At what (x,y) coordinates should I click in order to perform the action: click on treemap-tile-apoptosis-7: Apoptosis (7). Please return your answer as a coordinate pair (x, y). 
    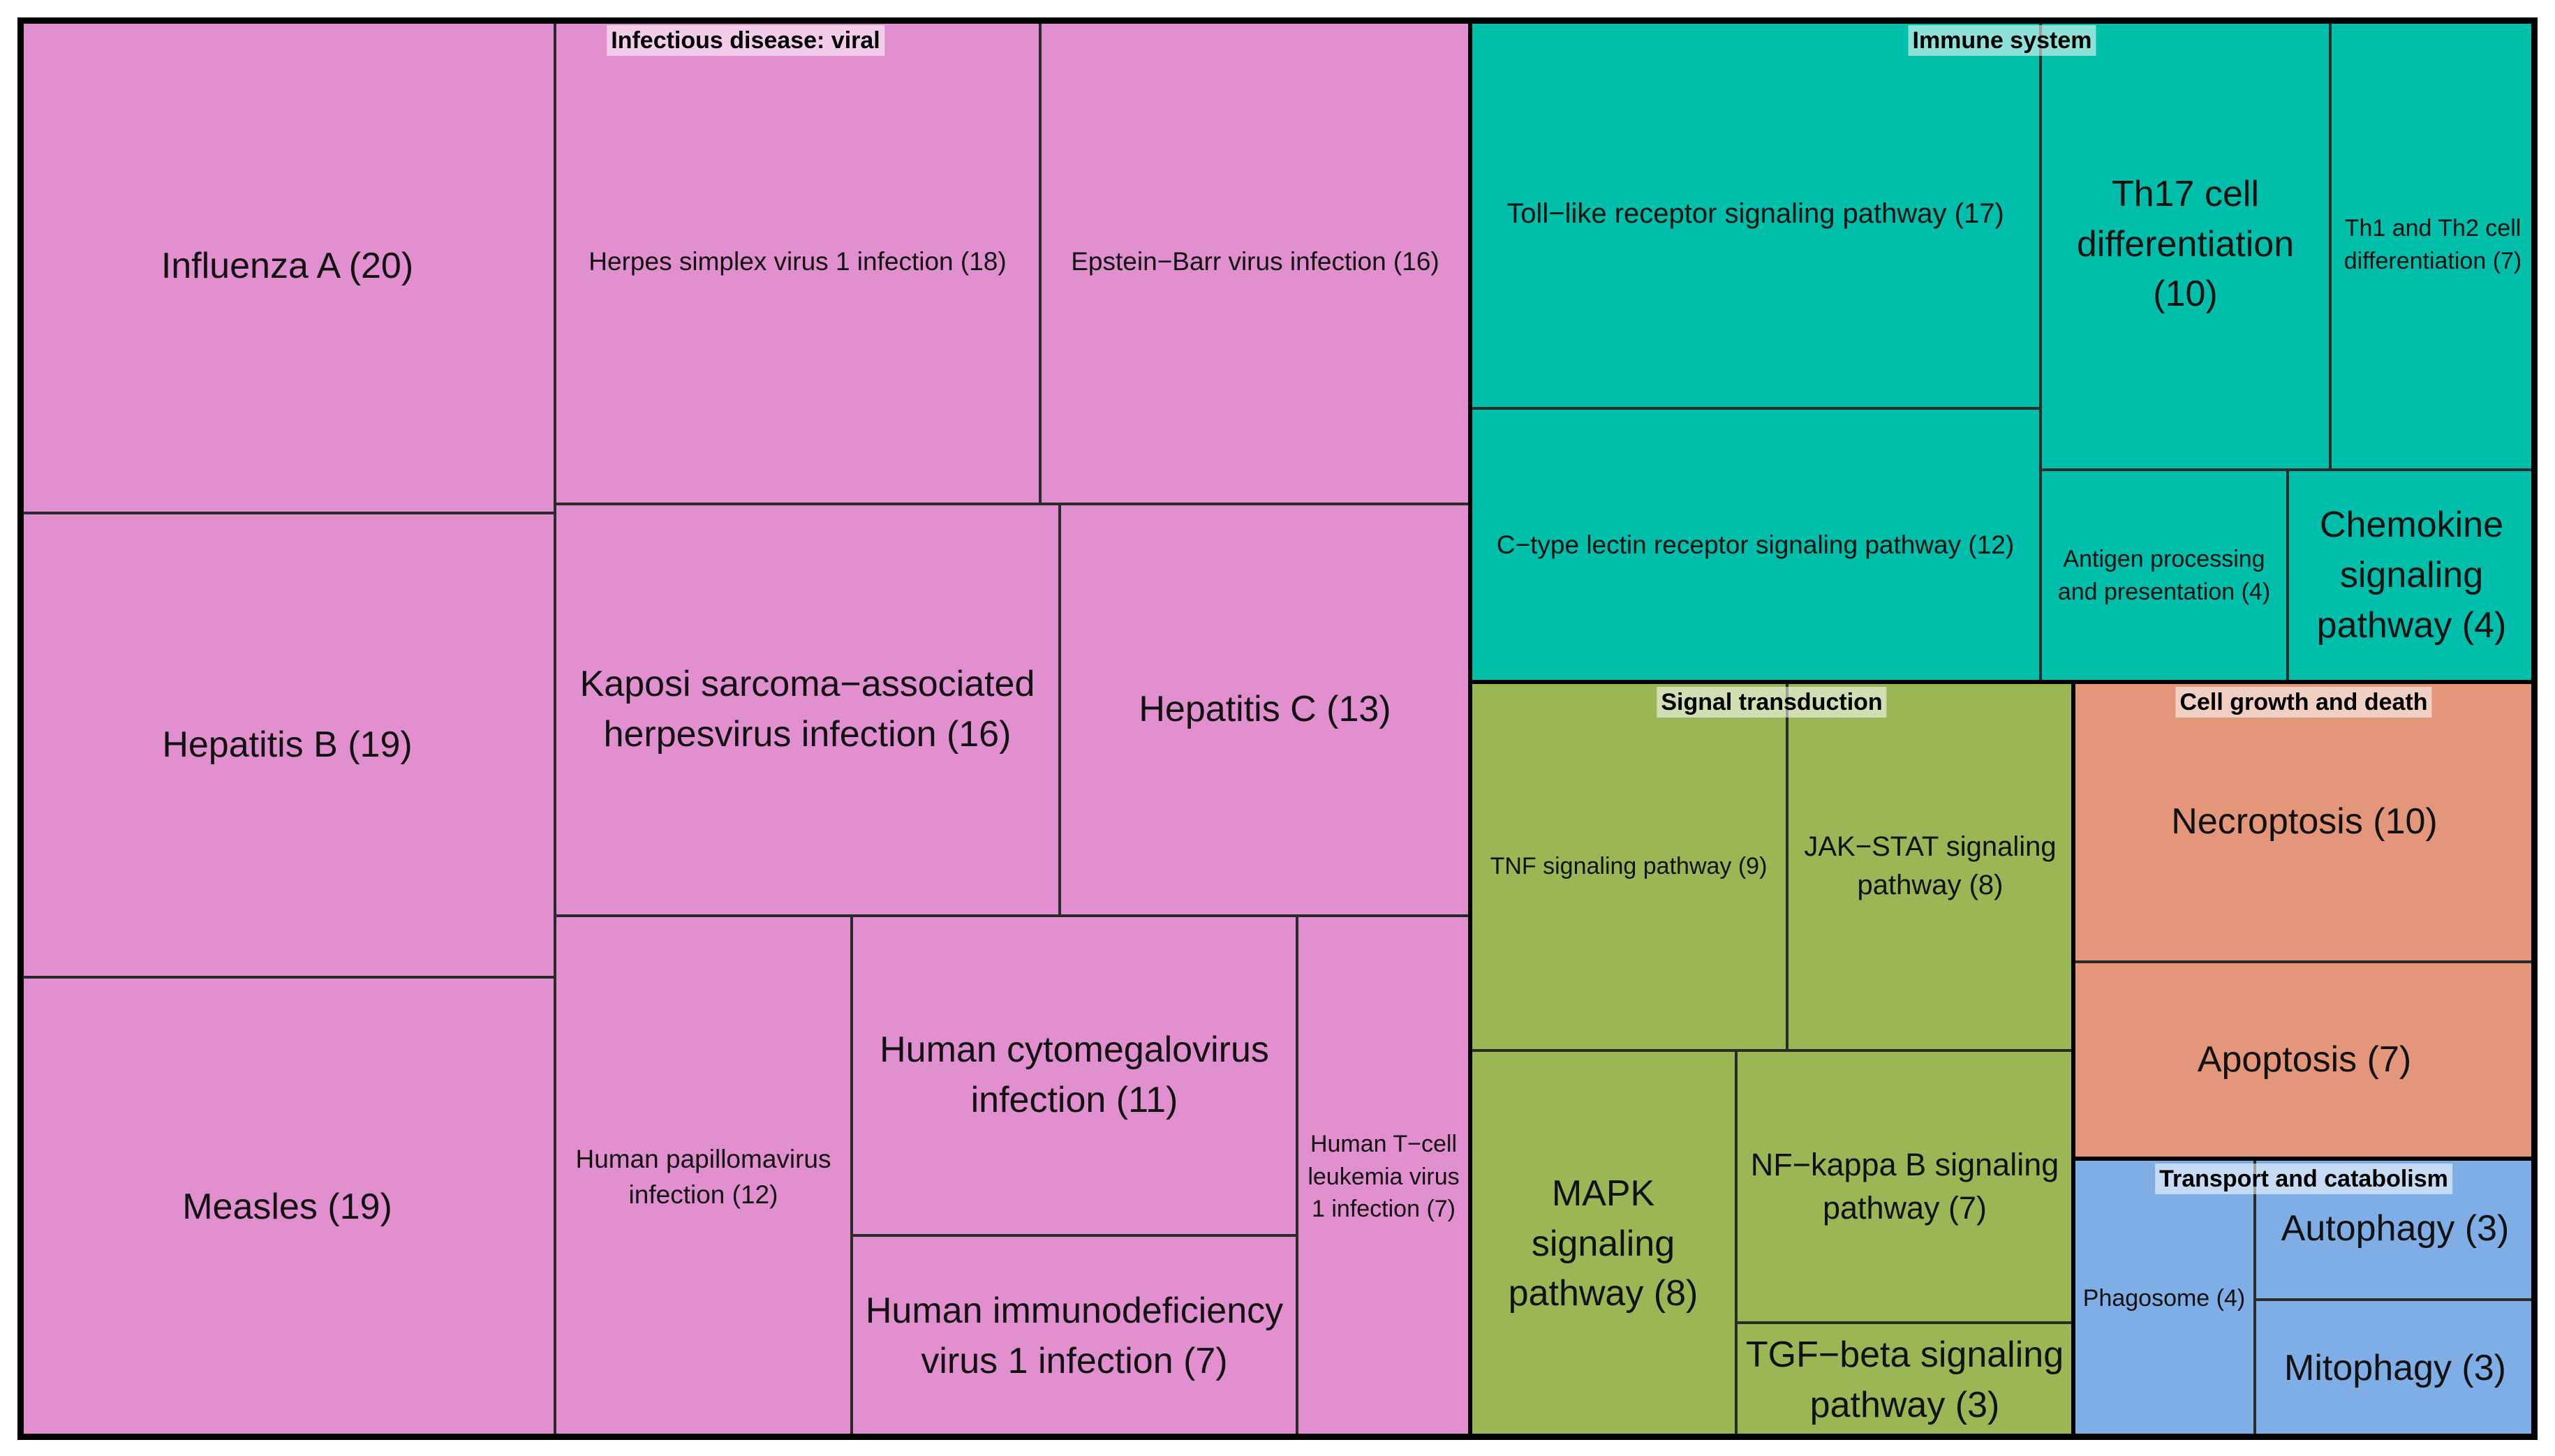
    Looking at the image, I should click on (2304, 1060).